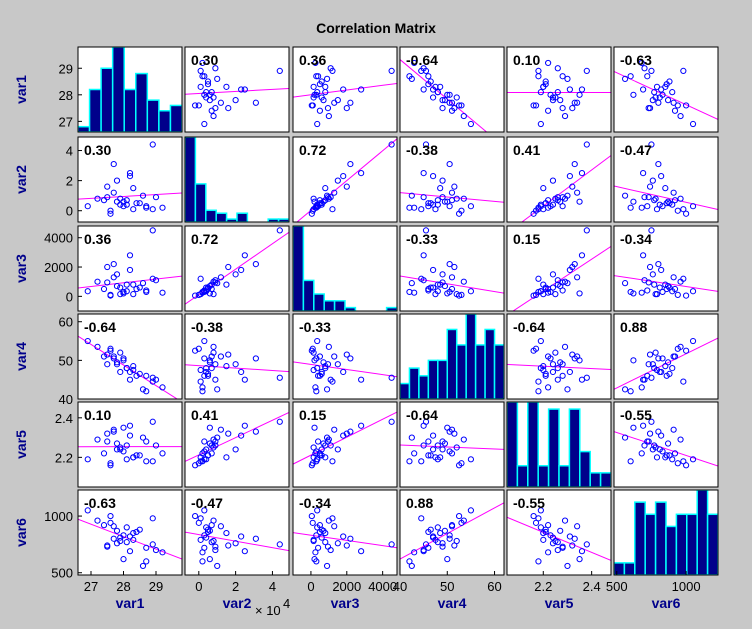 This screenshot has height=629, width=752. What do you see at coordinates (21, 268) in the screenshot?
I see `y-axis-label: var3` at bounding box center [21, 268].